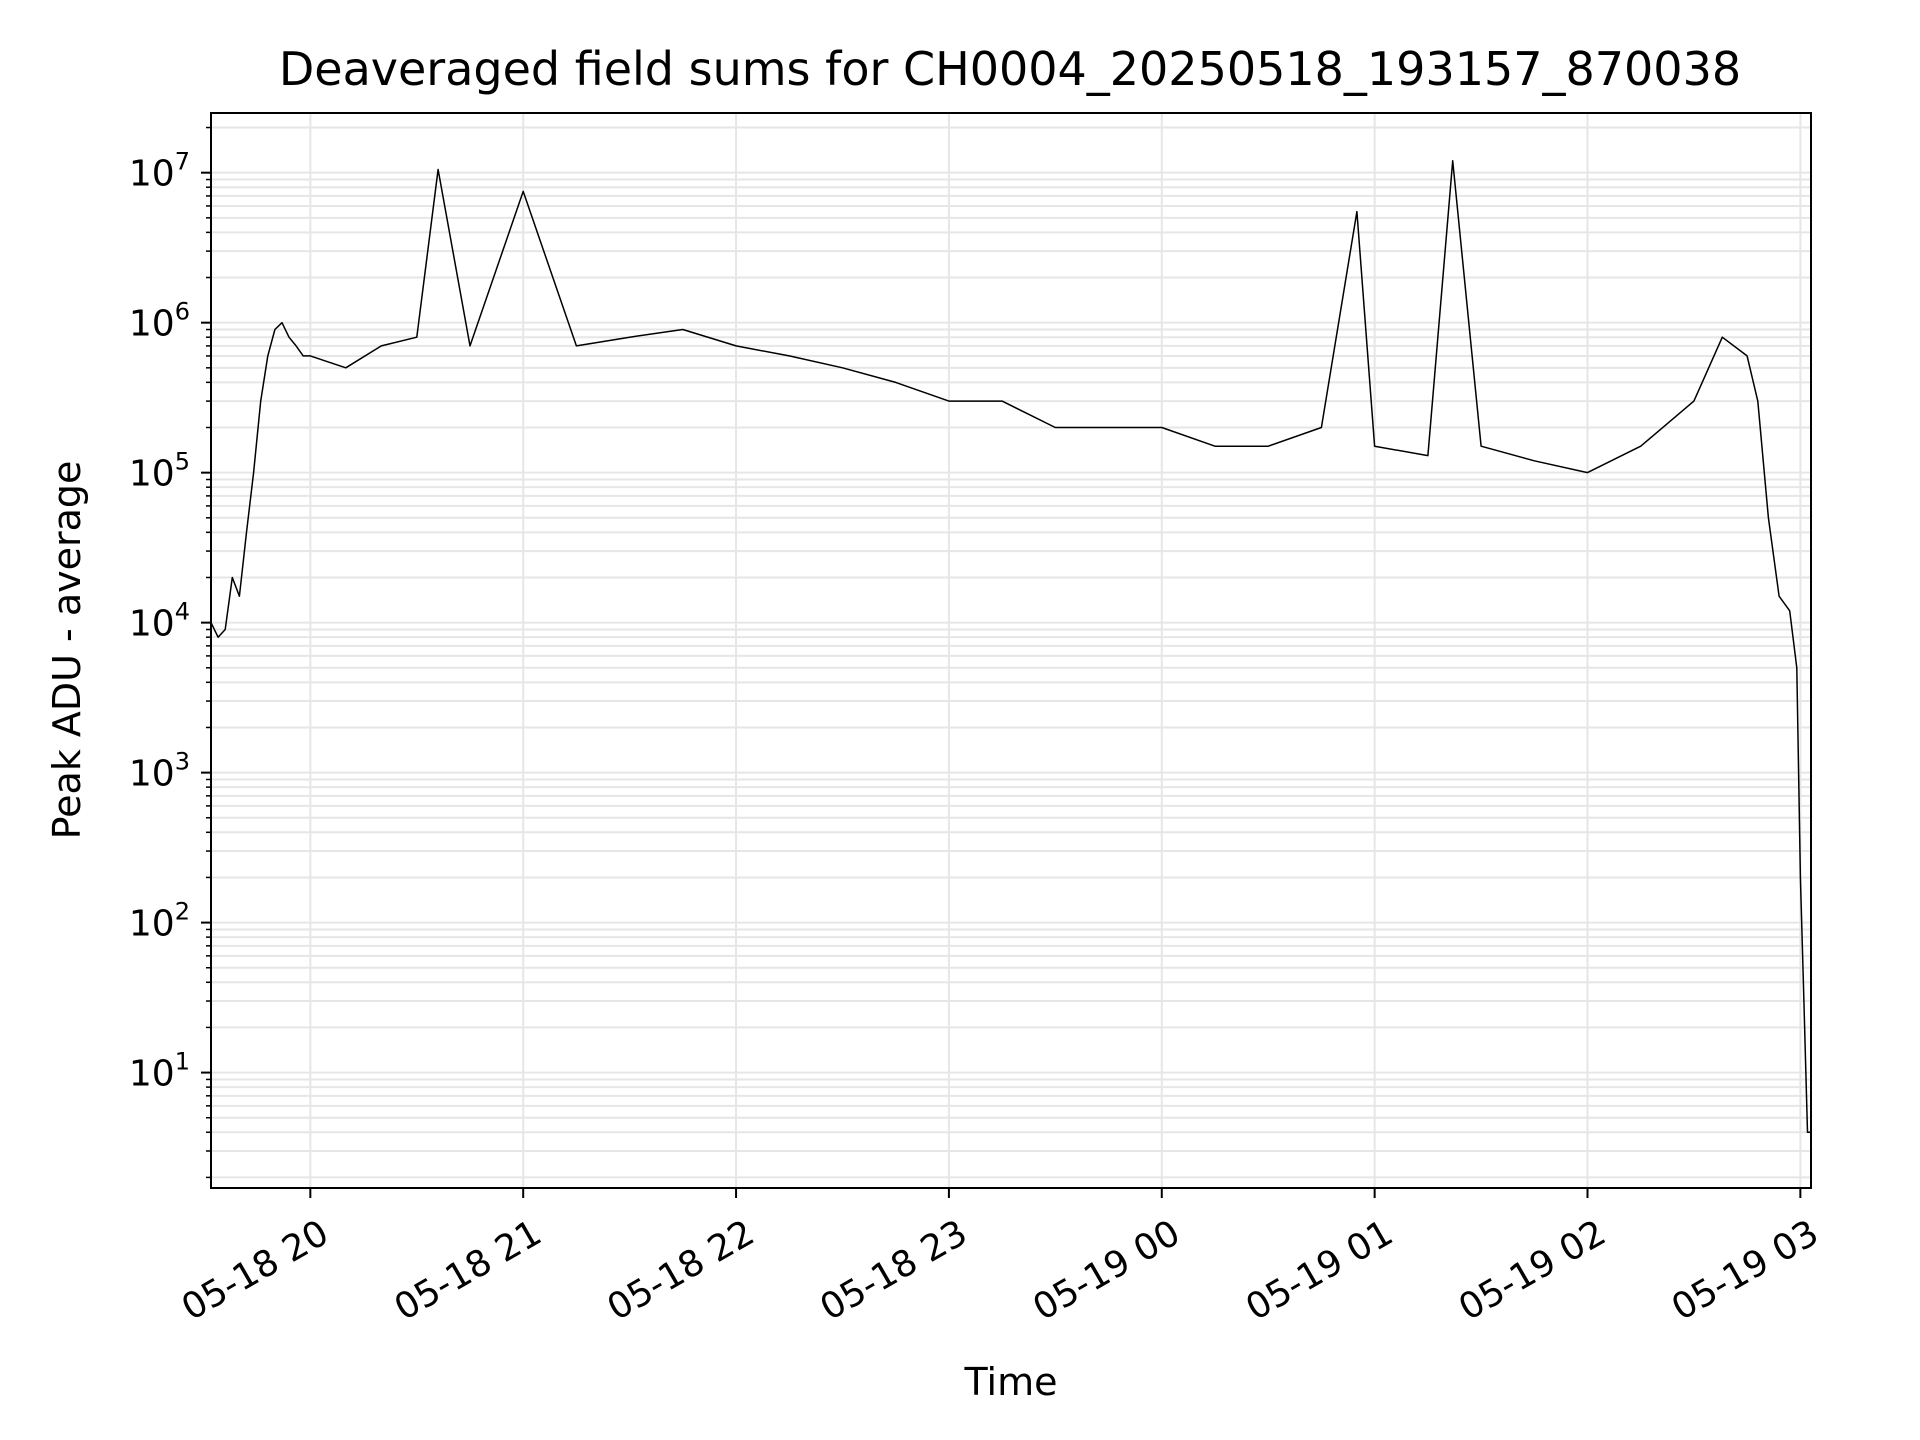 This screenshot has width=1920, height=1440. Describe the element at coordinates (67, 650) in the screenshot. I see `y-axis-label: Peak ADU - average` at that location.